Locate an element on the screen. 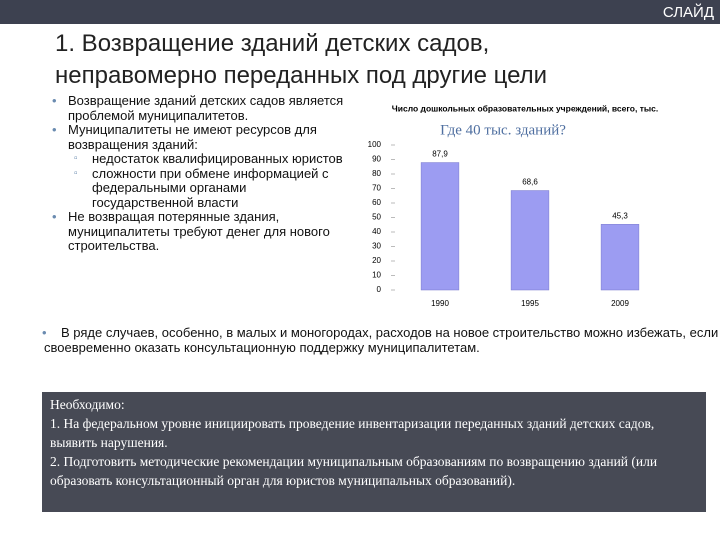 The image size is (720, 540). y-tick-label: 60 is located at coordinates (376, 202).